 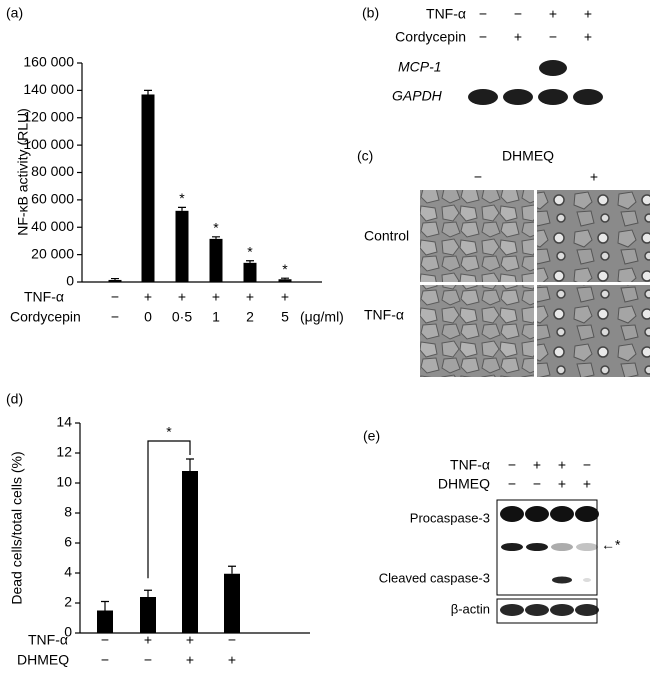 What do you see at coordinates (68, 542) in the screenshot?
I see `y-tick-label: 6` at bounding box center [68, 542].